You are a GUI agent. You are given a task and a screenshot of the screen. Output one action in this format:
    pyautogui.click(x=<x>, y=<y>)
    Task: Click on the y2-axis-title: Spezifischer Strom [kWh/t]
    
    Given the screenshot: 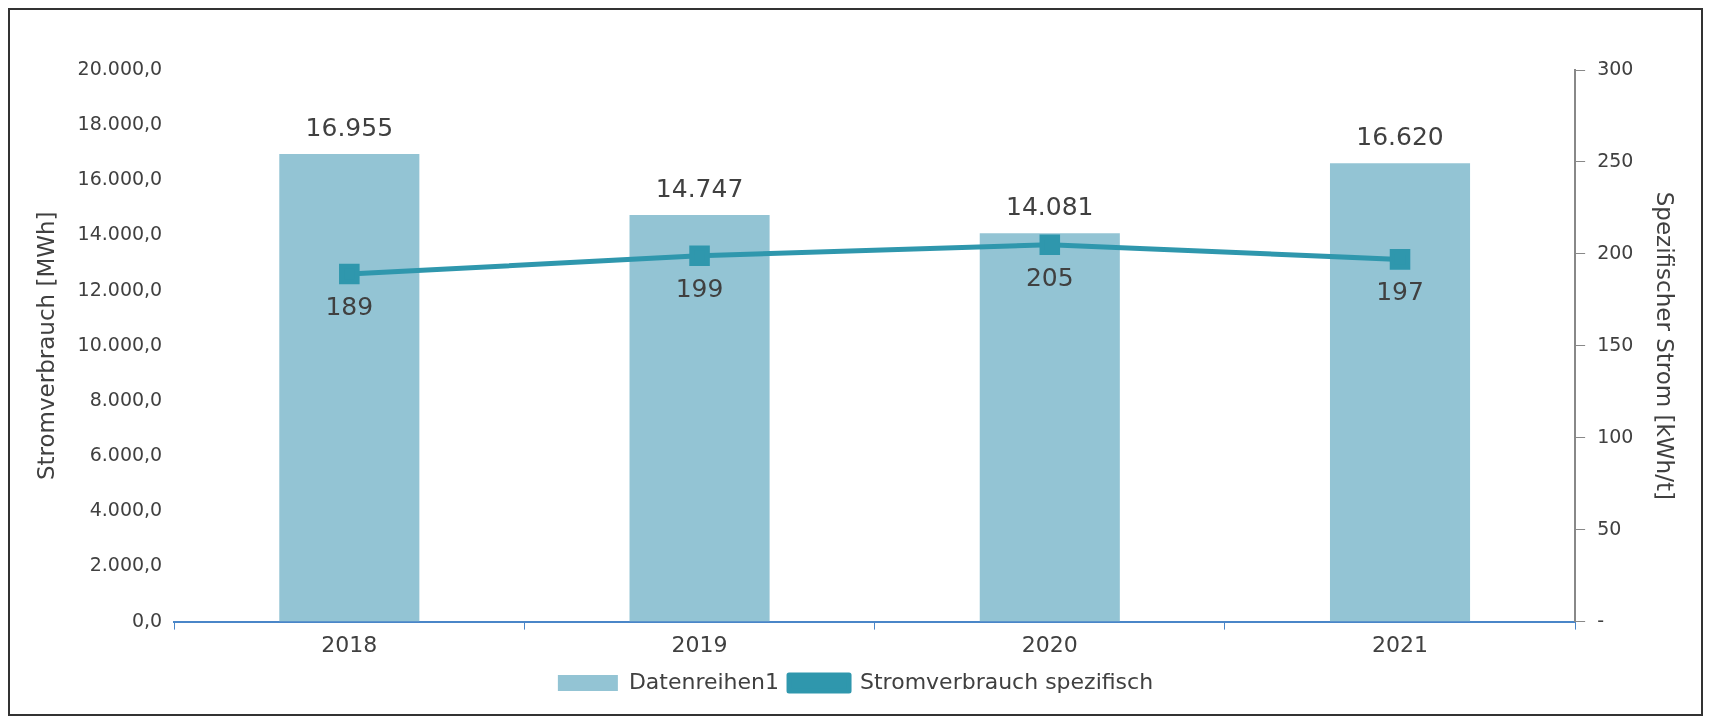 What is the action you would take?
    pyautogui.click(x=1665, y=345)
    